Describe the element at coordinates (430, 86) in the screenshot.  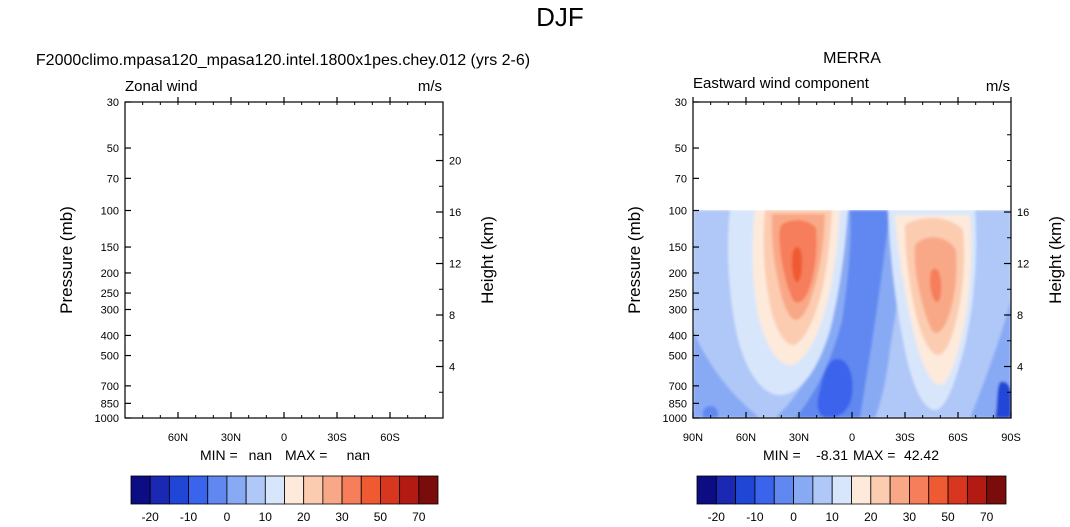
I see `left-panel-units: m/s` at that location.